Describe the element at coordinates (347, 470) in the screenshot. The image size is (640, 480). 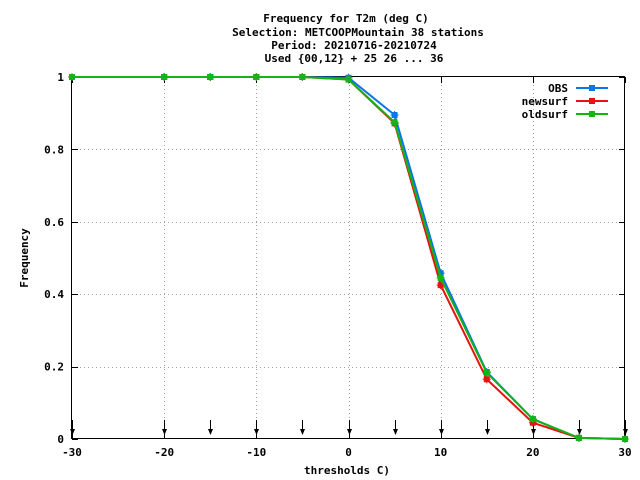
I see `x-axis-label: thresholds C)` at that location.